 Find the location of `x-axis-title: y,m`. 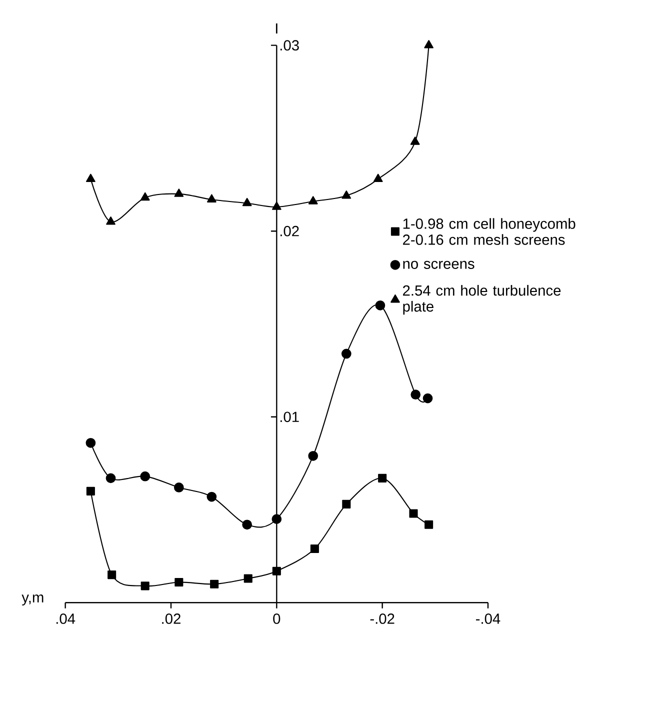

x-axis-title: y,m is located at coordinates (33, 600).